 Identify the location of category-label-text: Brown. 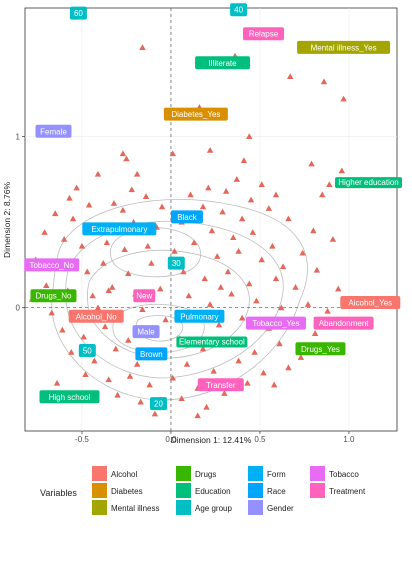
(151, 354).